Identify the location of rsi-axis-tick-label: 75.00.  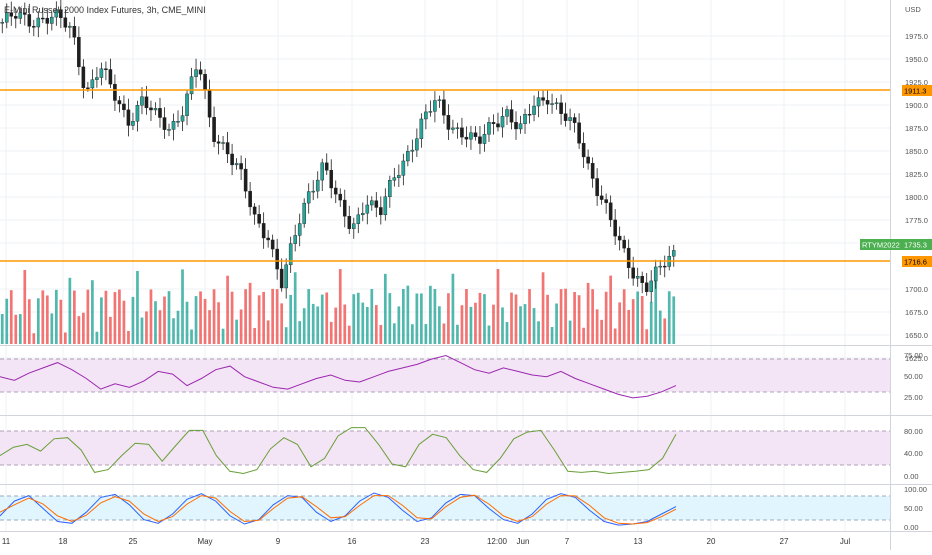
(913, 355).